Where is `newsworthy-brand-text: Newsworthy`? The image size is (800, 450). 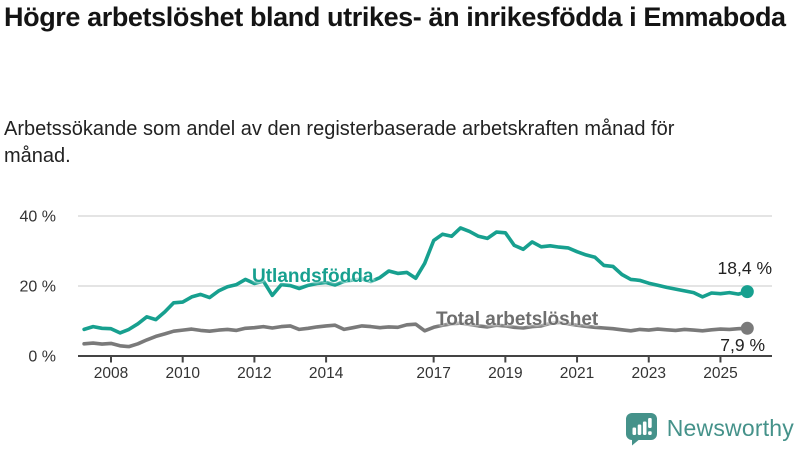 newsworthy-brand-text: Newsworthy is located at coordinates (730, 428).